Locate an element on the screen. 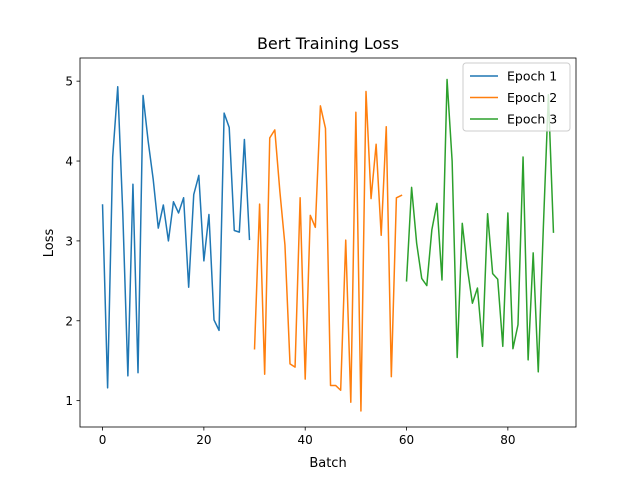 Image resolution: width=640 pixels, height=480 pixels. legend-label-epoch-3: Epoch 3 is located at coordinates (532, 119).